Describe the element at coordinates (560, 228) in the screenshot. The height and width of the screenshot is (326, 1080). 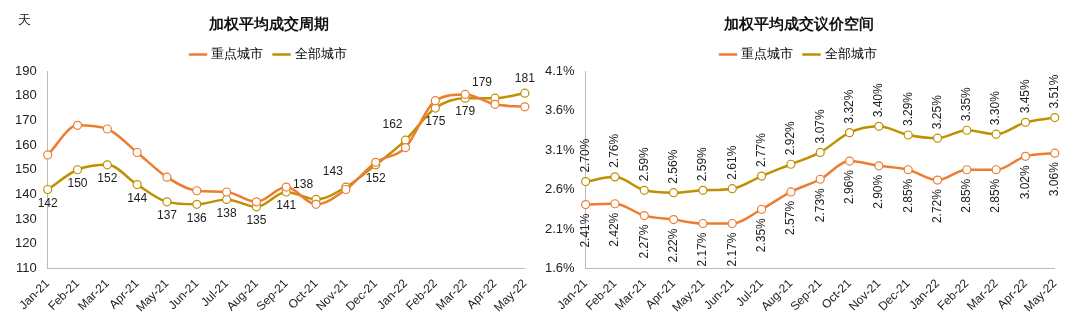
I see `y-tick-label: 2.1%` at that location.